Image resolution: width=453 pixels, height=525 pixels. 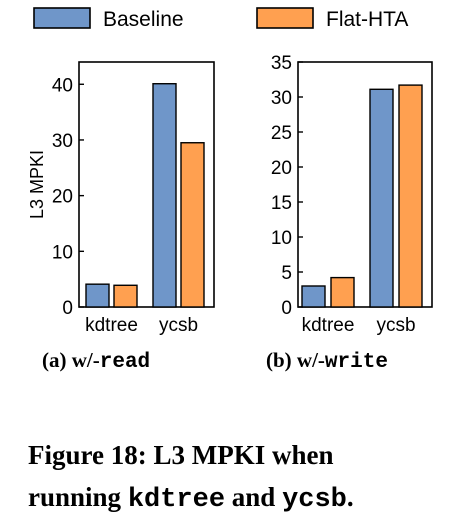 What do you see at coordinates (281, 63) in the screenshot?
I see `y-tick-label: 35` at bounding box center [281, 63].